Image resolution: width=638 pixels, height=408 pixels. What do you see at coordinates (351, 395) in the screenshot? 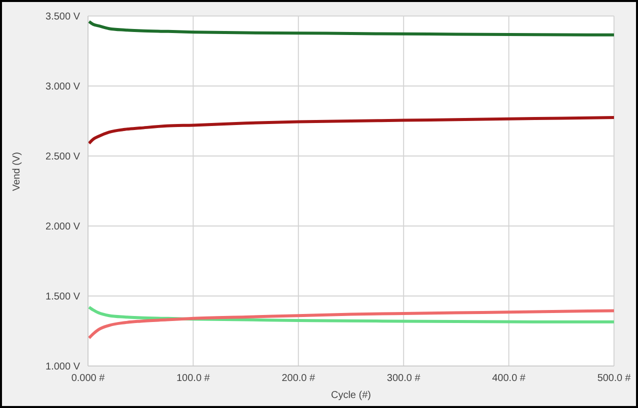
I see `x-axis-title: Cycle (#)` at bounding box center [351, 395].